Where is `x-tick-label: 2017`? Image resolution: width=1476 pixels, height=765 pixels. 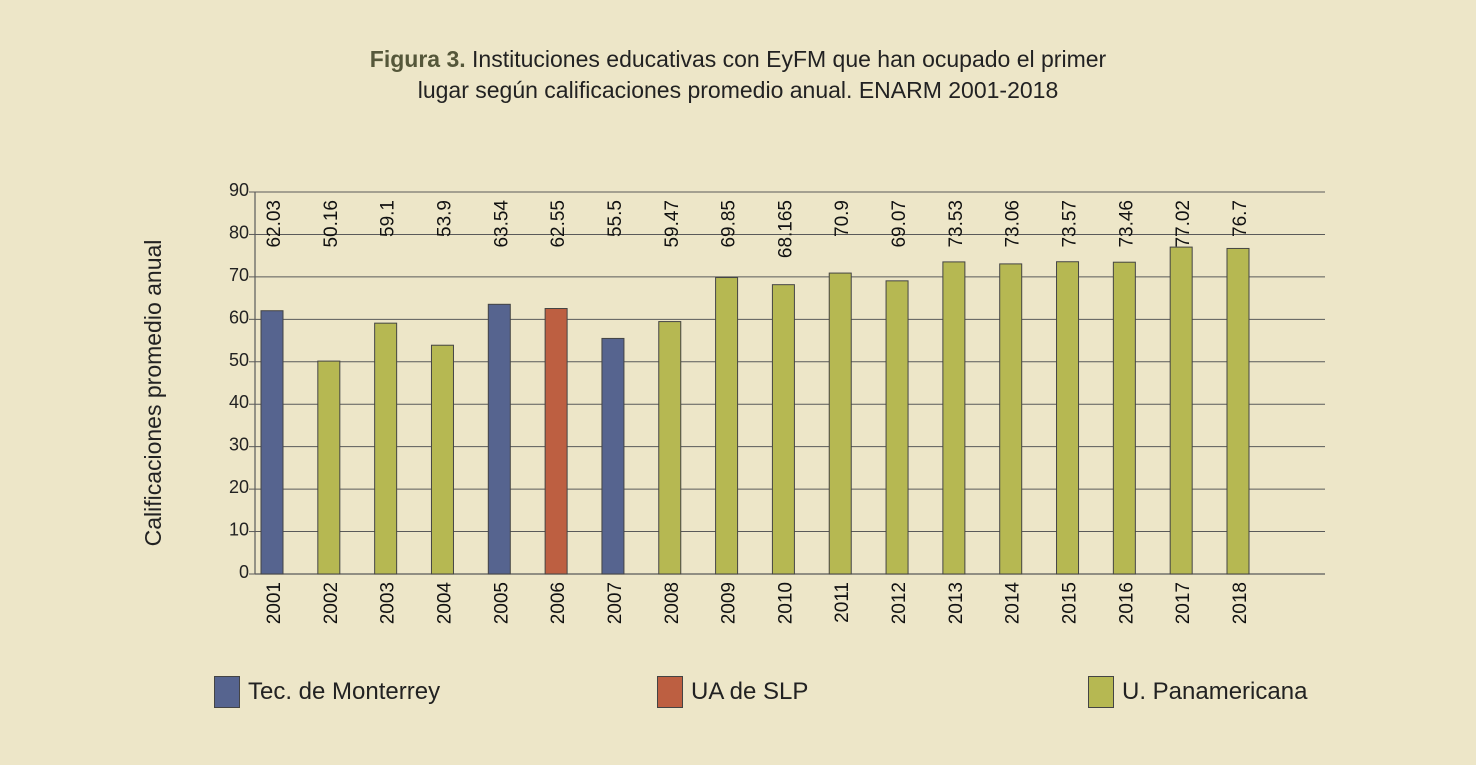 x-tick-label: 2017 is located at coordinates (1183, 603).